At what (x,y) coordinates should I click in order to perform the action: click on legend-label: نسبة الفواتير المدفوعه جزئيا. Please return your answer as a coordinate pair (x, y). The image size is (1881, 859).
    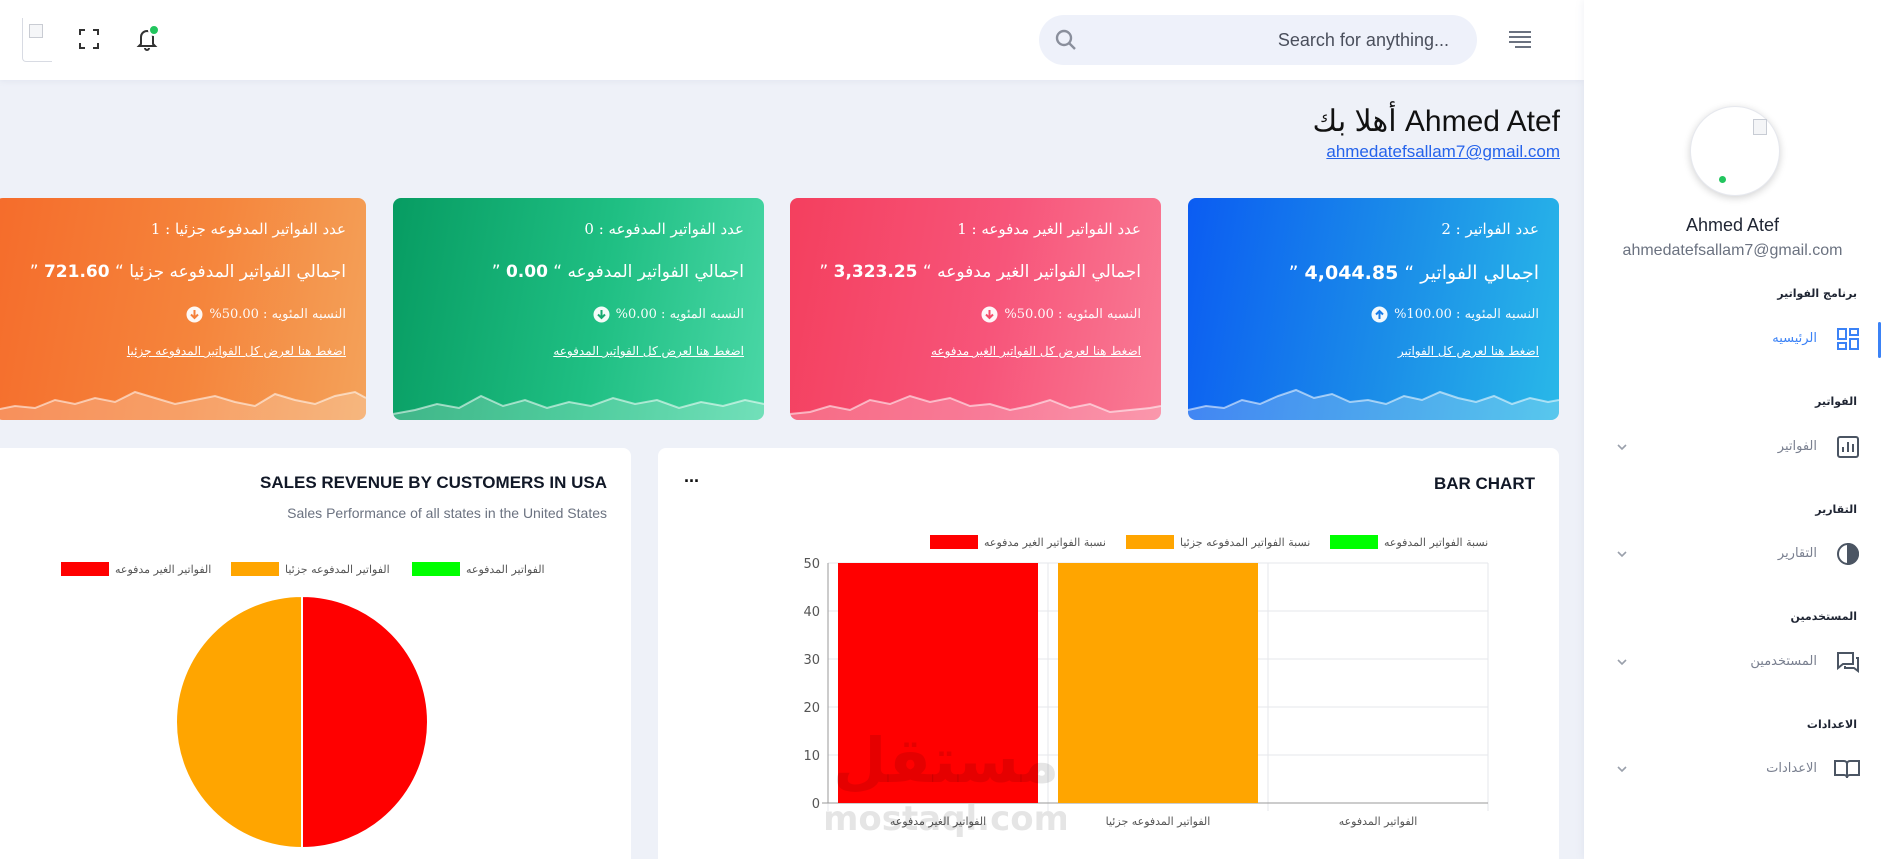
    Looking at the image, I should click on (1245, 542).